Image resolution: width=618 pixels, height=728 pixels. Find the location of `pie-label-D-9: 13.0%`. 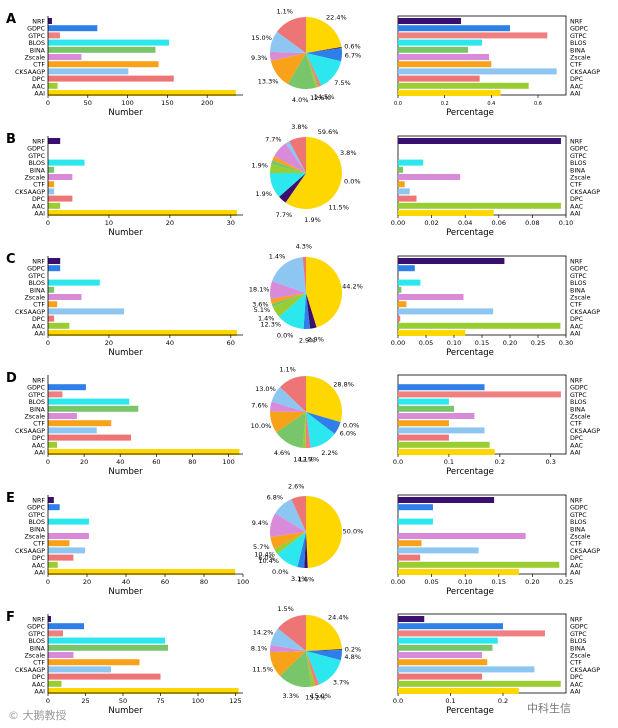

pie-label-D-9: 13.0% is located at coordinates (265, 389).